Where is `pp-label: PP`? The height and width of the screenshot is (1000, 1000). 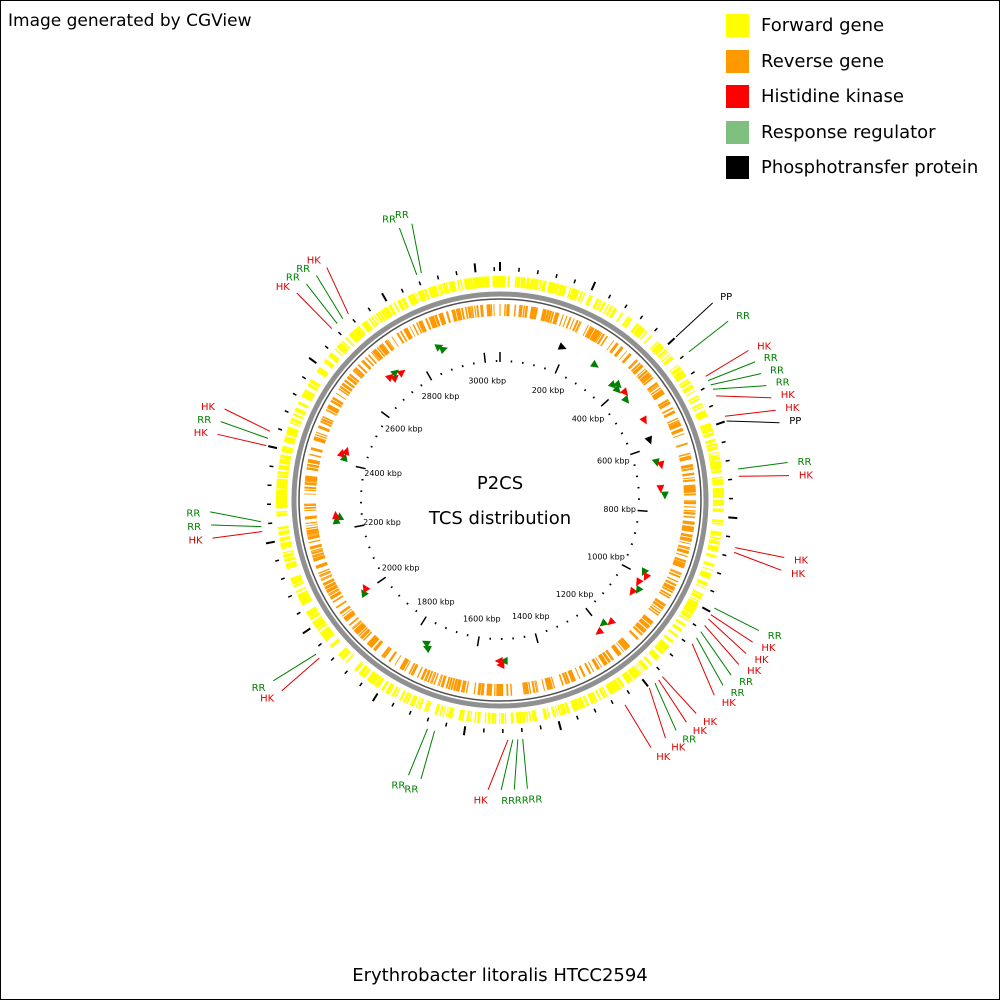
pp-label: PP is located at coordinates (795, 421).